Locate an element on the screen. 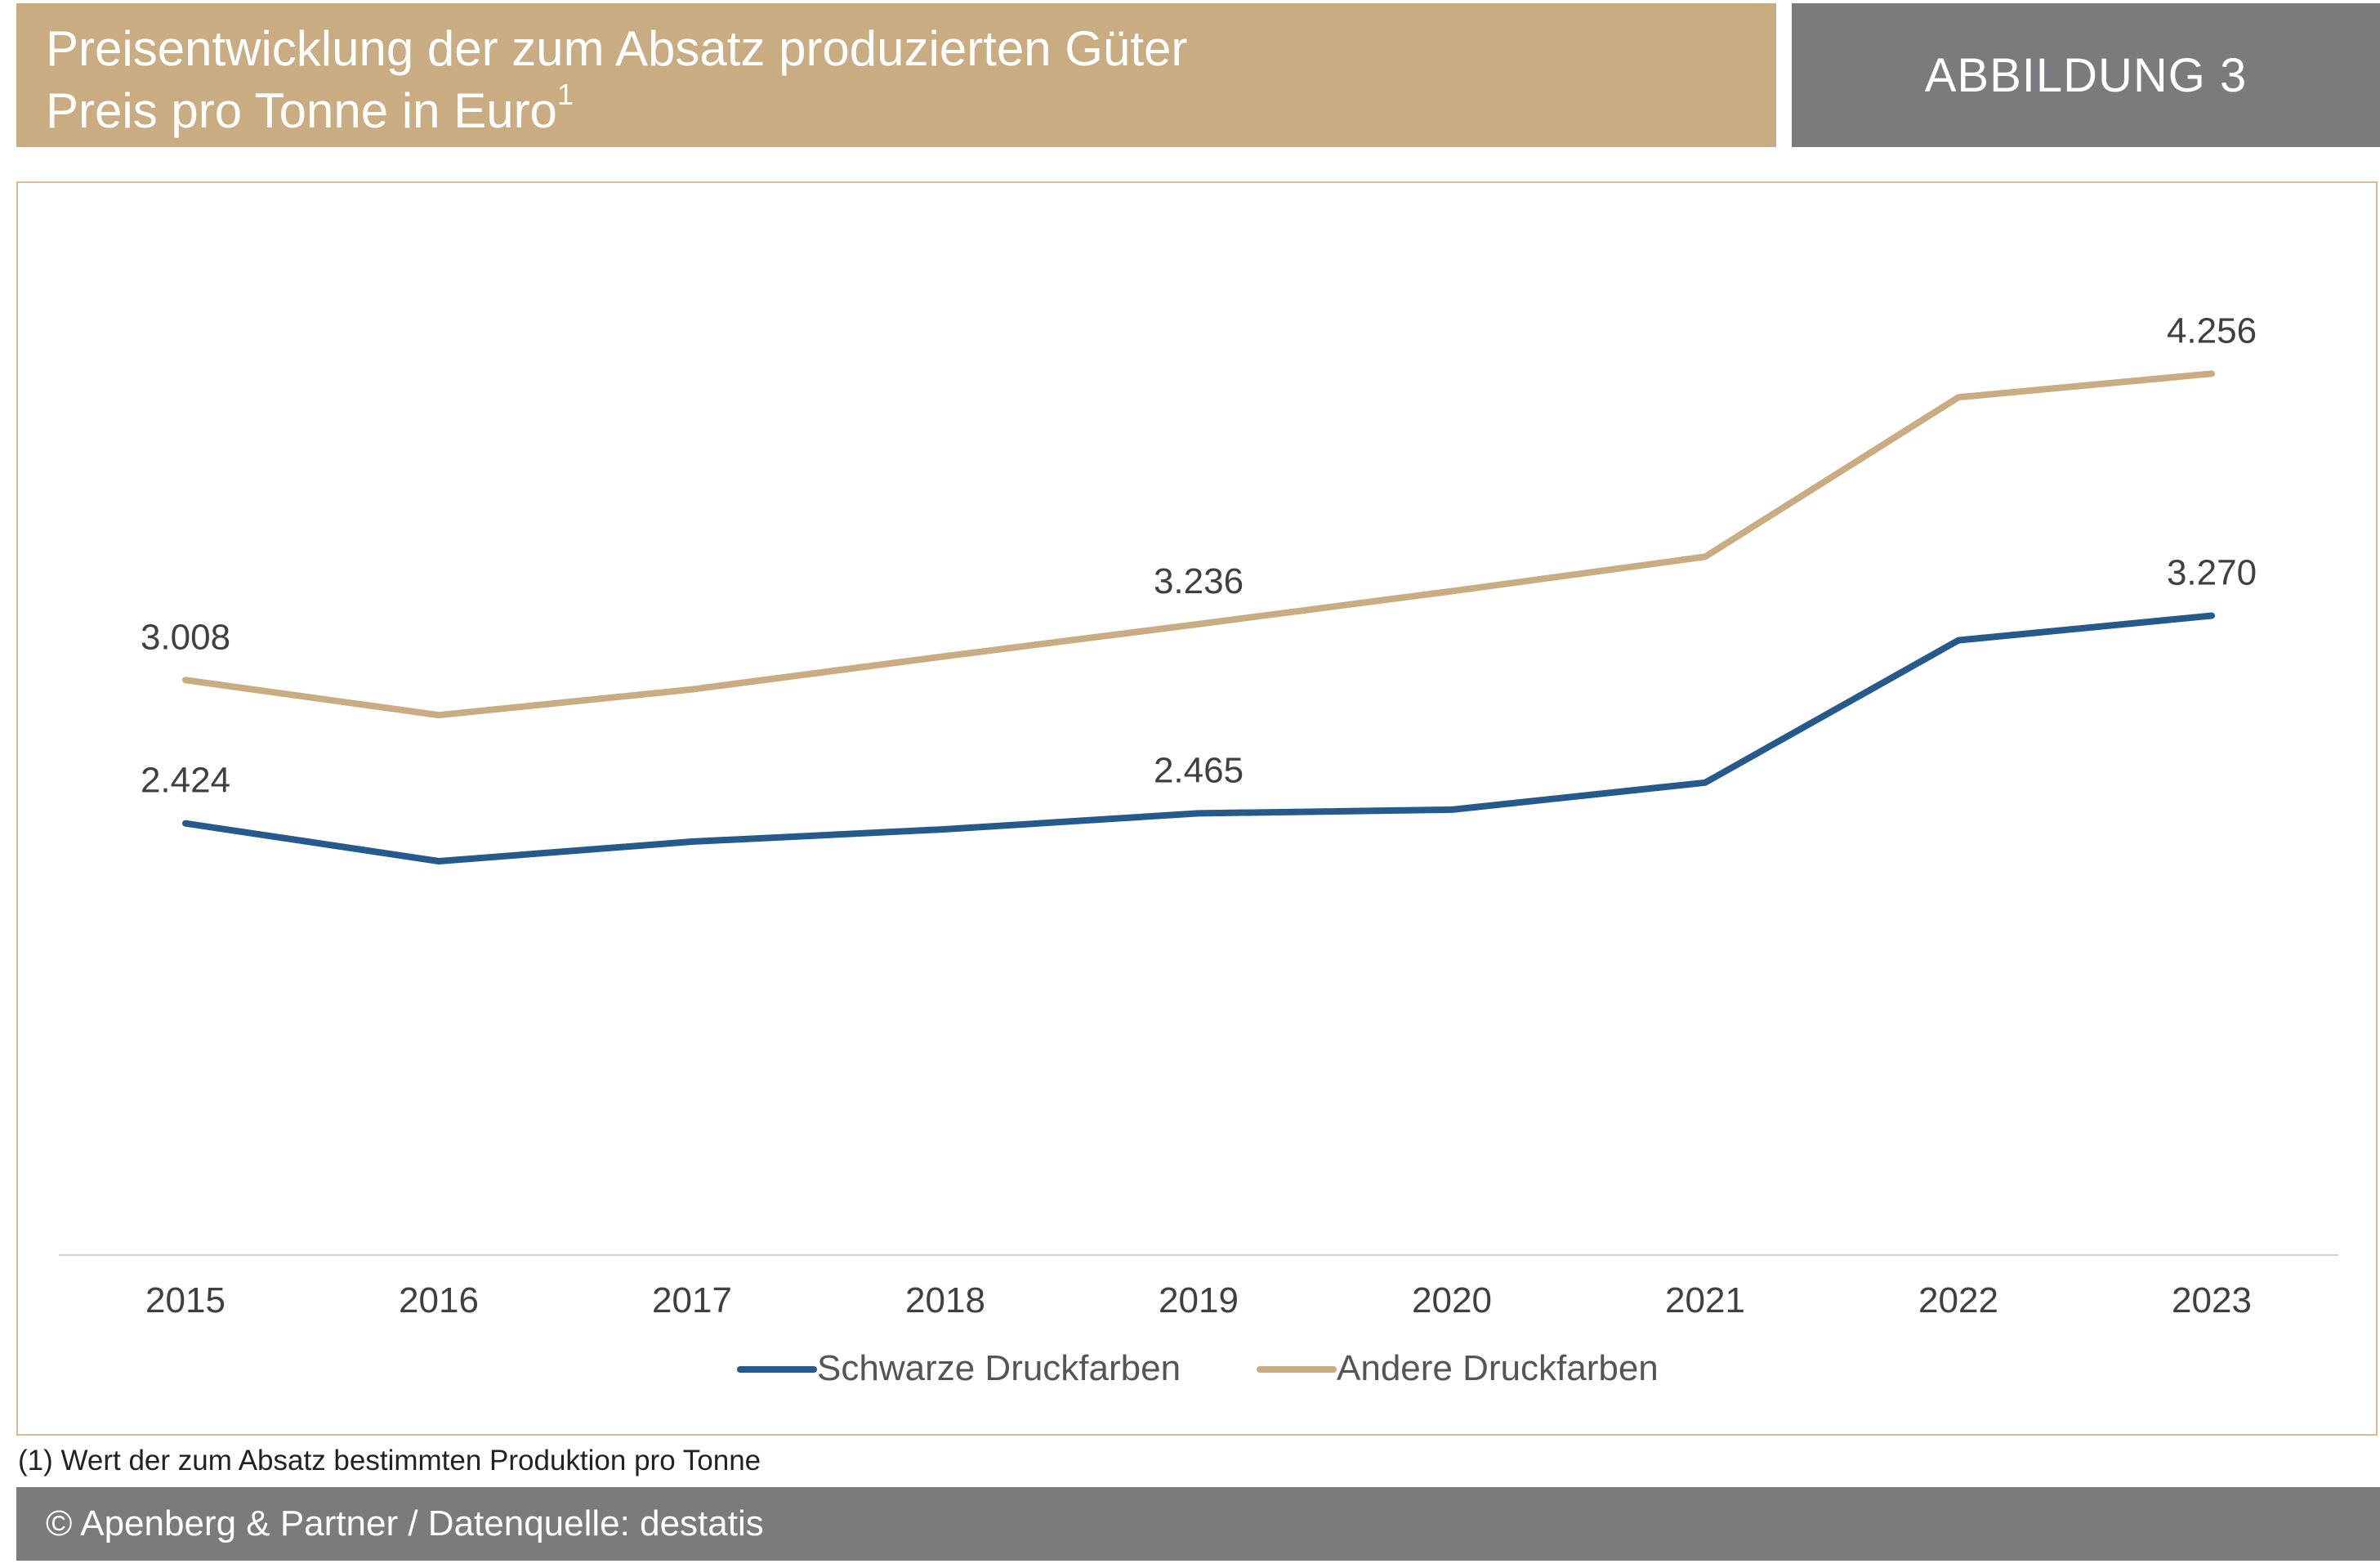 The image size is (2380, 1568). legend-label: Schwarze Druckfarben is located at coordinates (999, 1368).